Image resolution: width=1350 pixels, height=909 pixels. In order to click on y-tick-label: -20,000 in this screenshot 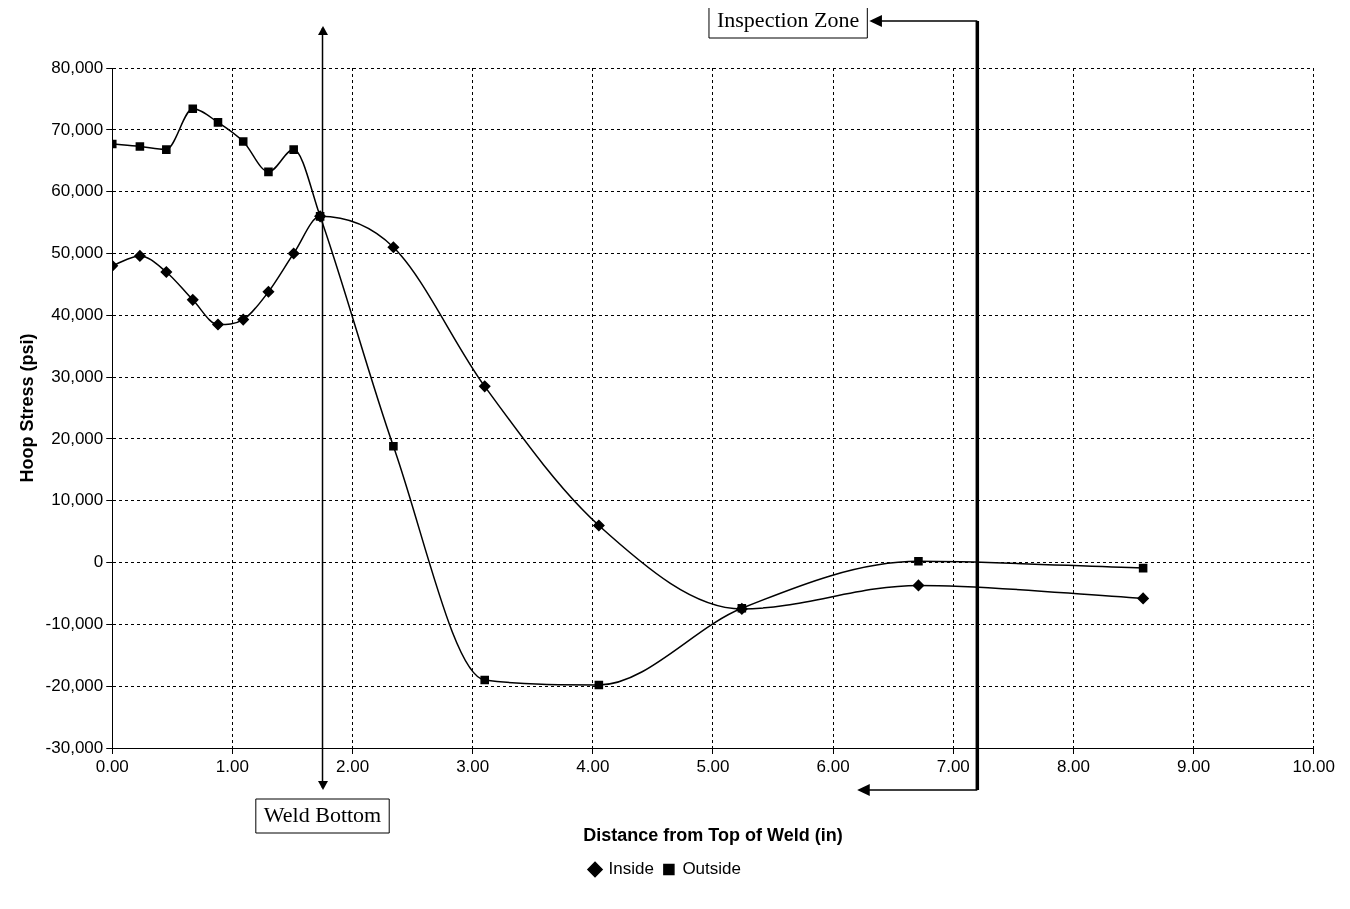, I will do `click(74, 685)`.